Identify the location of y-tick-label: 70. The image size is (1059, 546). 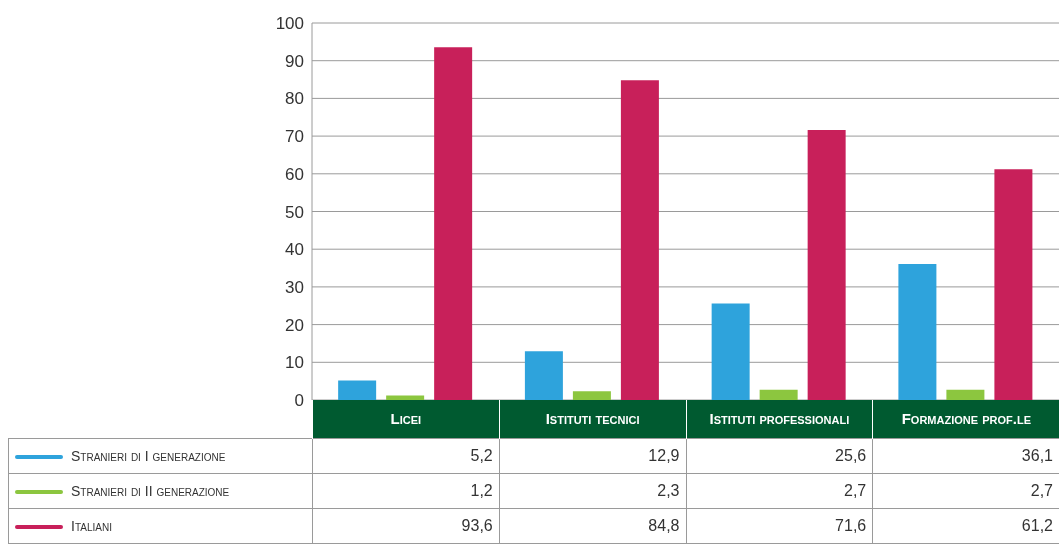
(294, 137).